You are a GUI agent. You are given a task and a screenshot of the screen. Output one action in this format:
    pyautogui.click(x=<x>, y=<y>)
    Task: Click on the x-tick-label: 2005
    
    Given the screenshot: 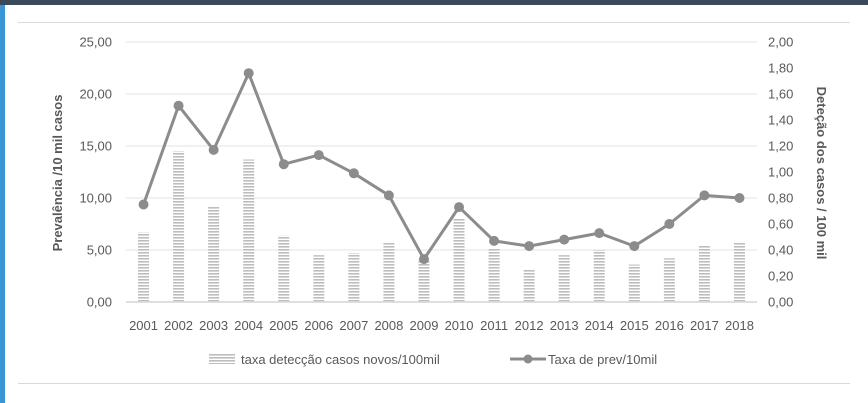 What is the action you would take?
    pyautogui.click(x=283, y=325)
    